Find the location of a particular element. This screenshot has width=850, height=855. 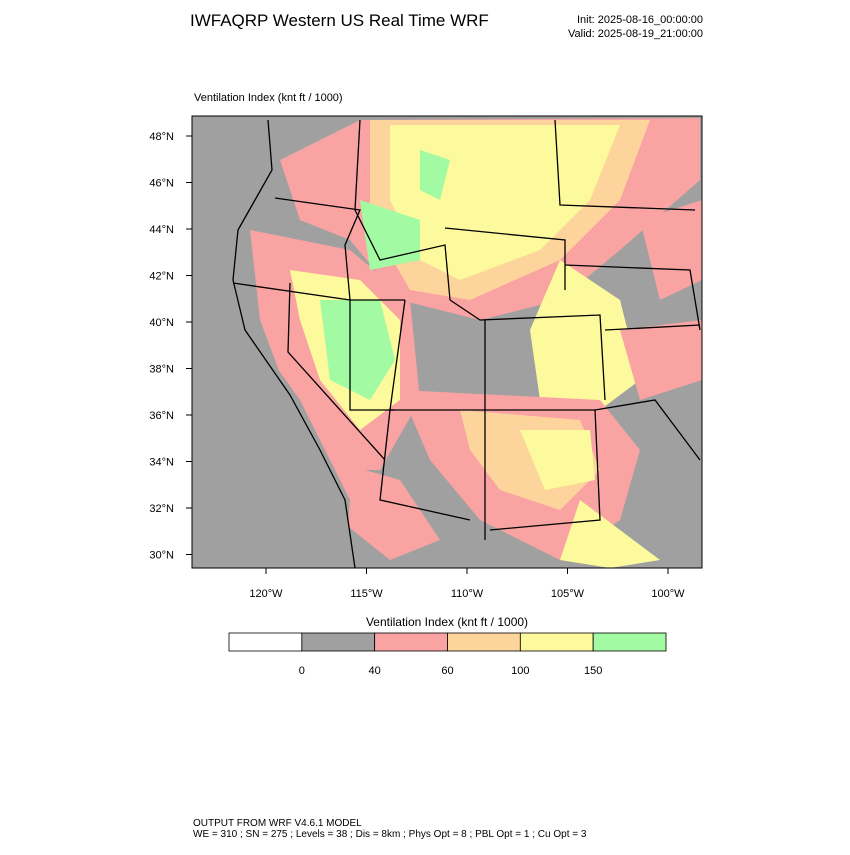

valid-time: Valid: 2025-08-19_21:00:00 is located at coordinates (635, 34).